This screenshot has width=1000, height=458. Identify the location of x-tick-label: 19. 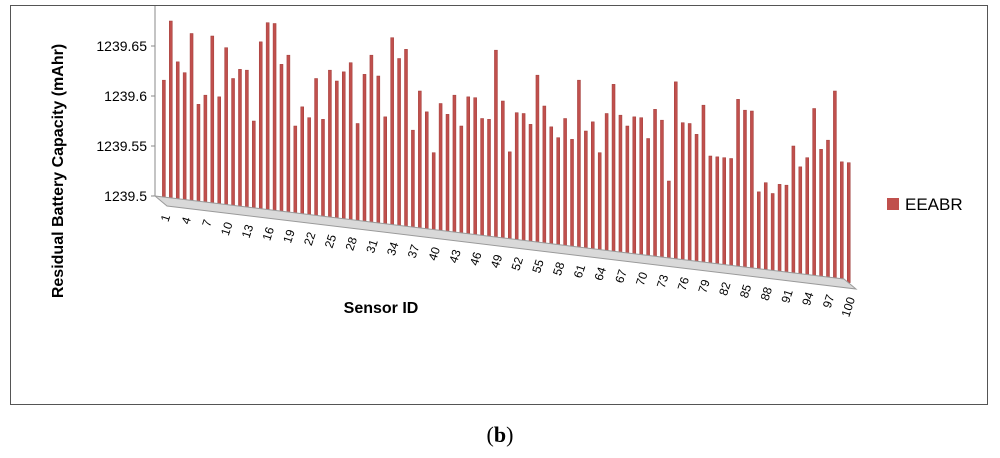
(289, 235).